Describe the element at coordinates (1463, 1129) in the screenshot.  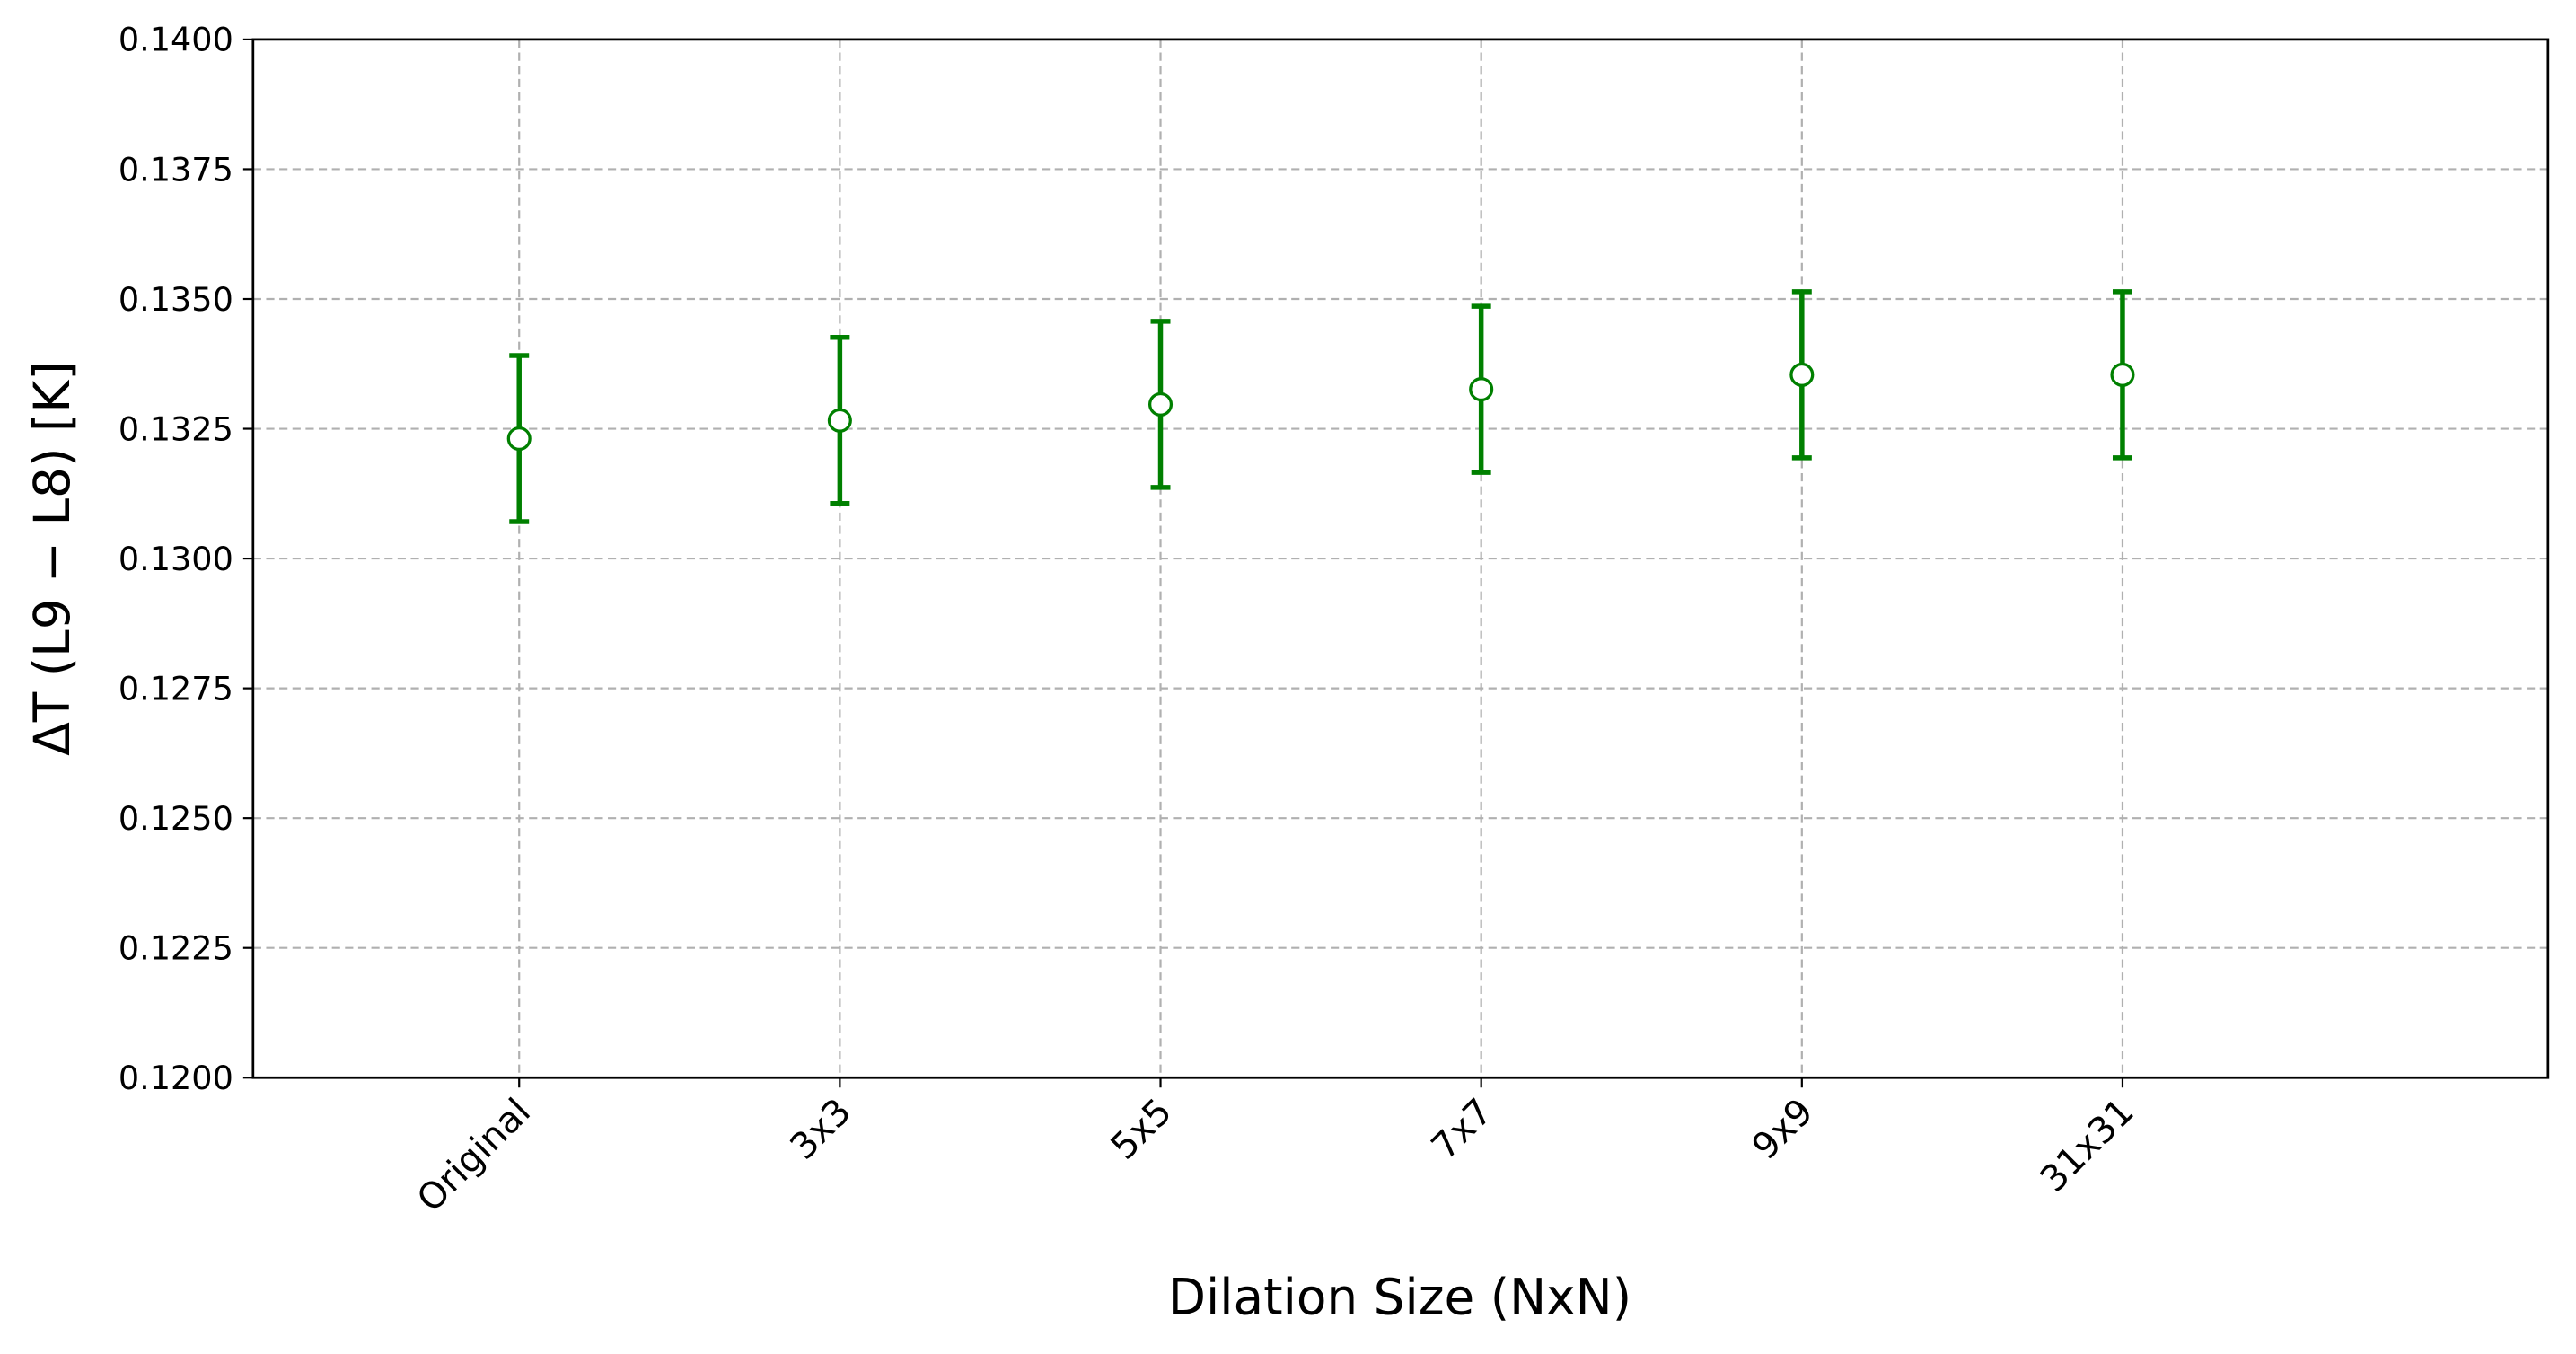
I see `x-tick-label: 7x7` at that location.